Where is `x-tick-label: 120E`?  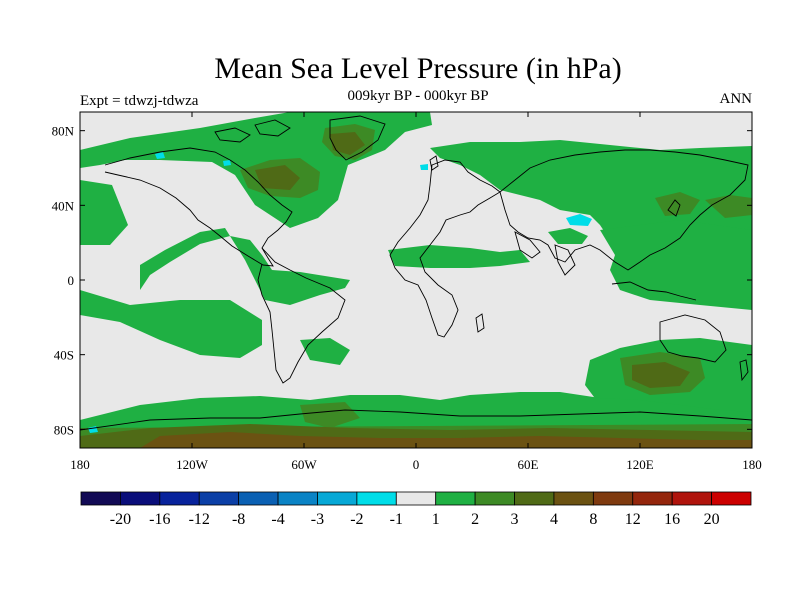
x-tick-label: 120E is located at coordinates (640, 464).